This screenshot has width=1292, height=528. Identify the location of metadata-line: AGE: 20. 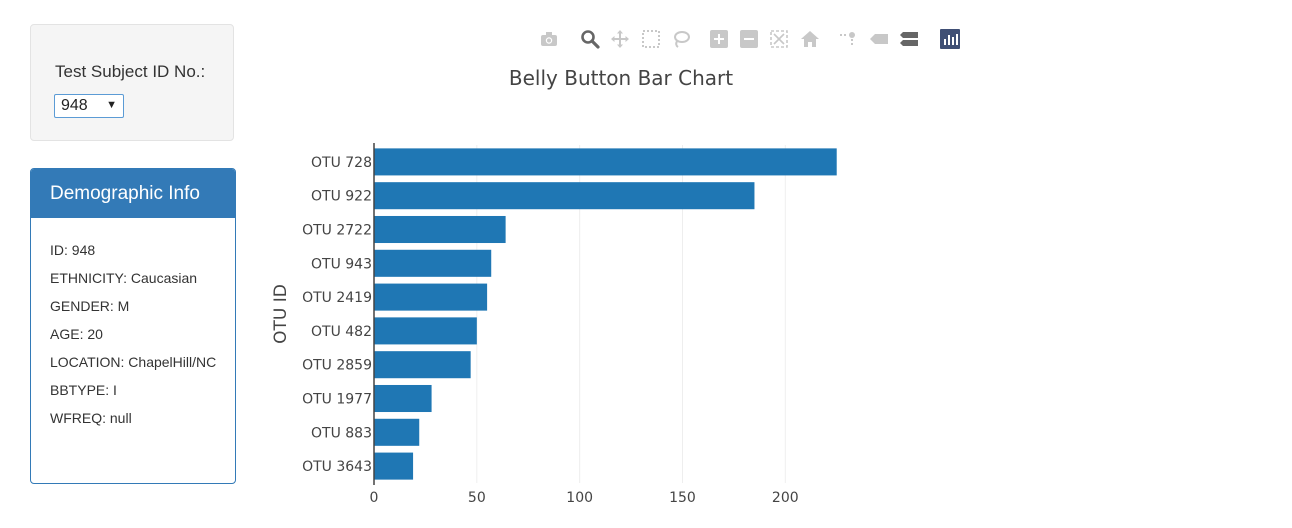
(76, 334).